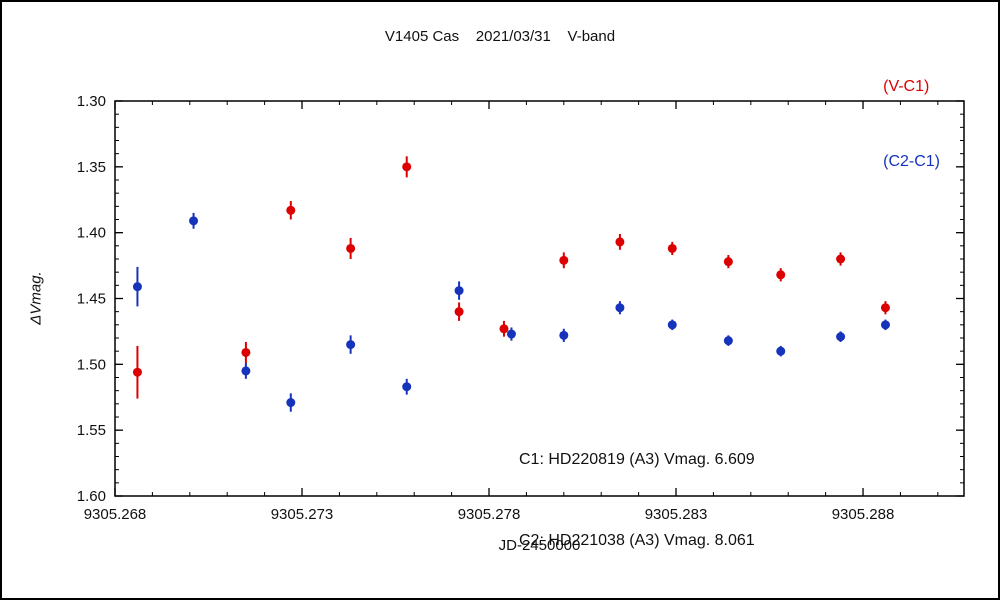 This screenshot has width=1000, height=600. What do you see at coordinates (91, 496) in the screenshot?
I see `y-tick-label: 1.60` at bounding box center [91, 496].